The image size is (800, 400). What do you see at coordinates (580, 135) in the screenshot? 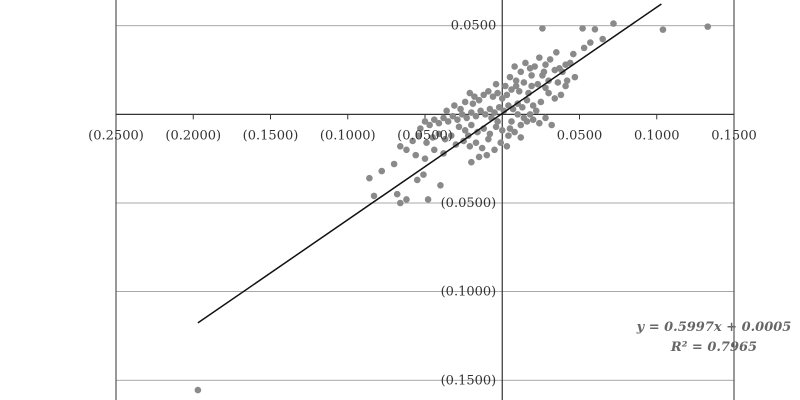
I see `x-tick-label: 0.0500` at bounding box center [580, 135].